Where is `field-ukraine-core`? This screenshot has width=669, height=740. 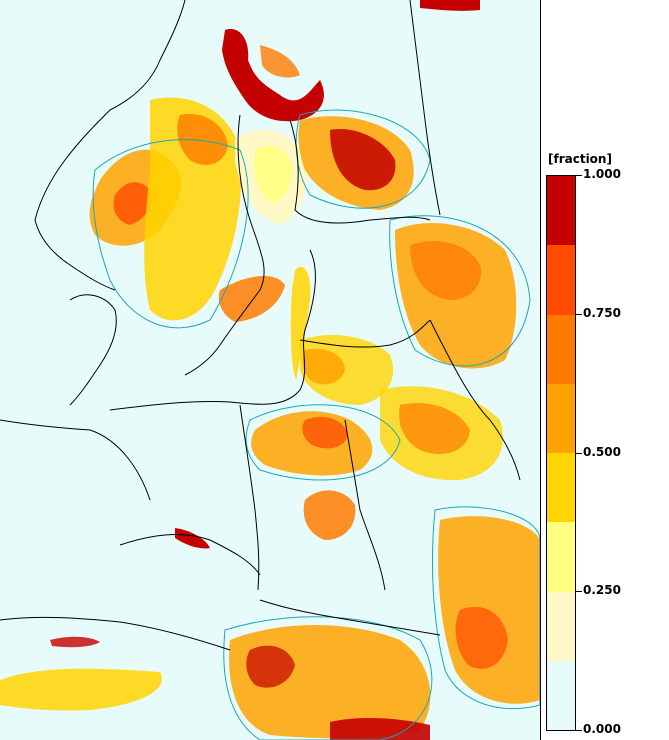 field-ukraine-core is located at coordinates (481, 637).